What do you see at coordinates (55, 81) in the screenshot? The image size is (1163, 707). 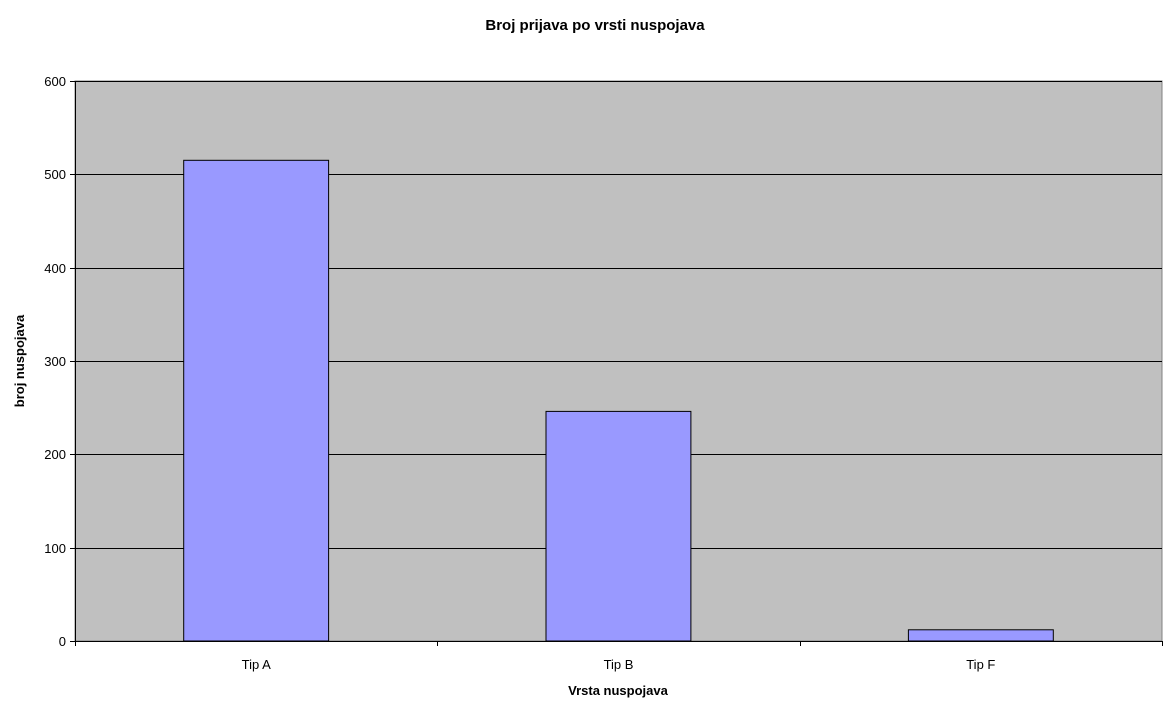 I see `y-tick-label: 600` at bounding box center [55, 81].